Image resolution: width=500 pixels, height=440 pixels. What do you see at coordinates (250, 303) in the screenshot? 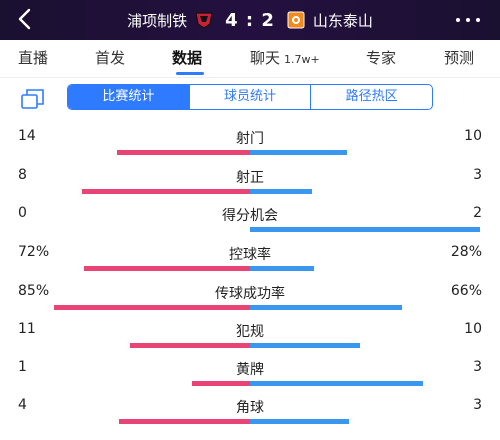
I see `stat-row-pass-accuracy: 85% 传球成功率 66%` at bounding box center [250, 303].